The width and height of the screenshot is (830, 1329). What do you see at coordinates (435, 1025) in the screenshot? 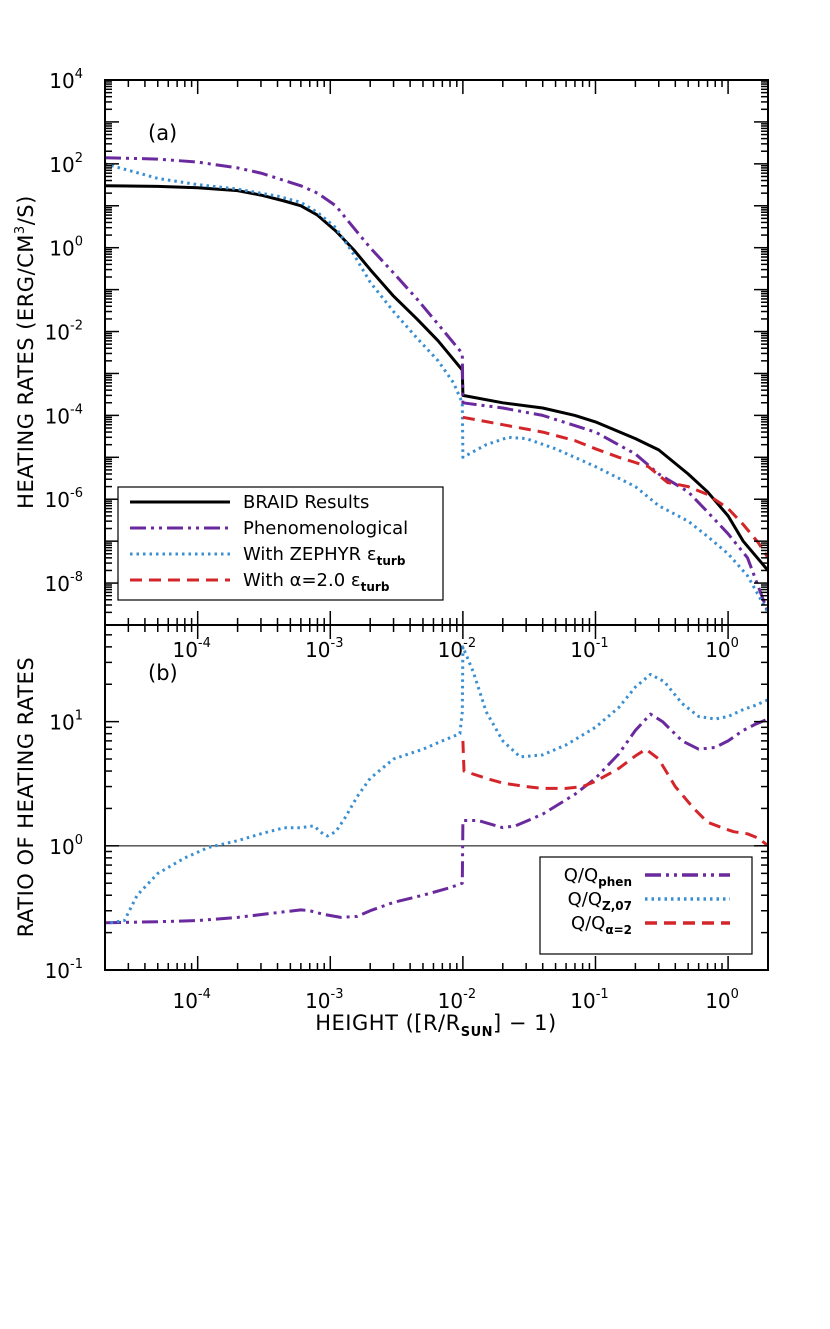
I see `x-axis-label: HEIGHT ([R/RSUN] − 1)` at bounding box center [435, 1025].